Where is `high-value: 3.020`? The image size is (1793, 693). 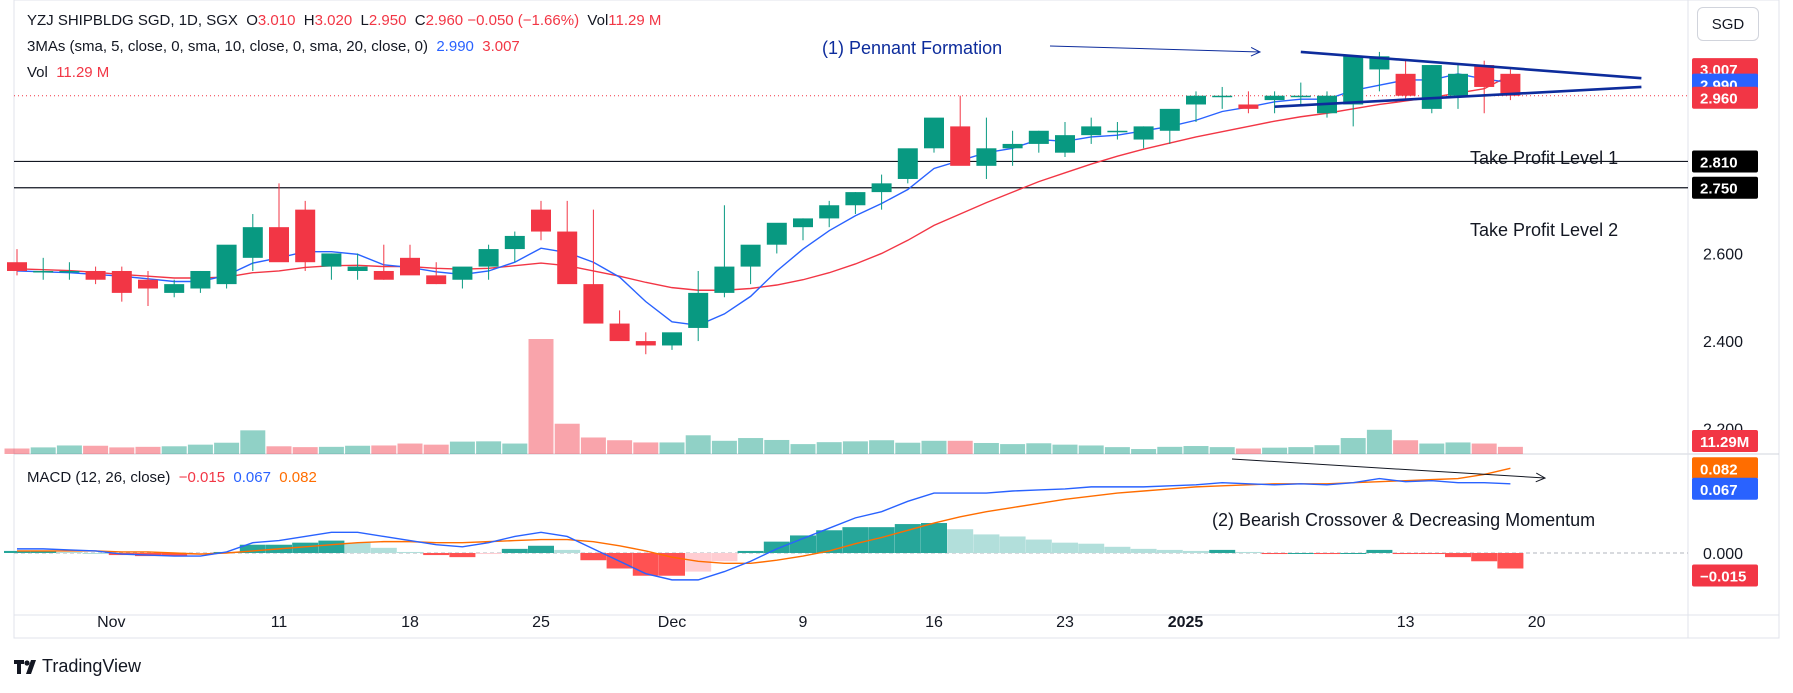
high-value: 3.020 is located at coordinates (333, 20).